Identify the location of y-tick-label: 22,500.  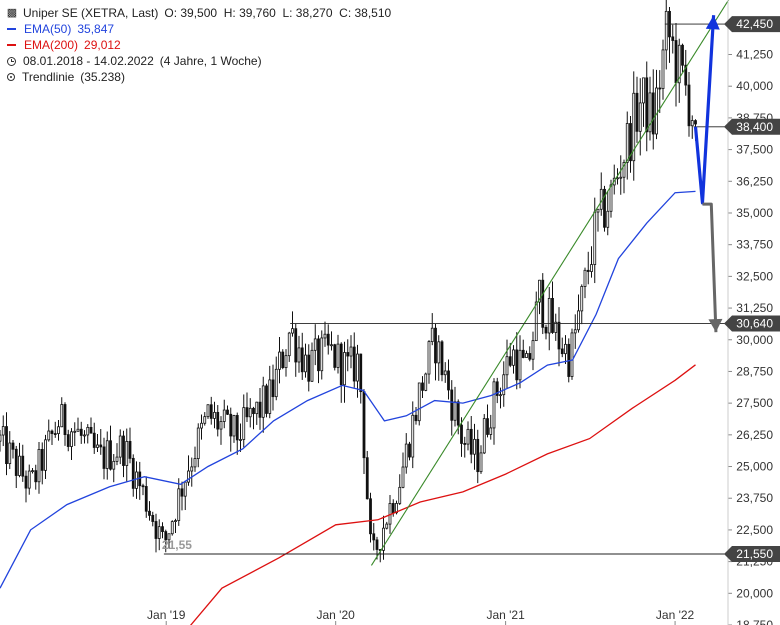
(754, 530).